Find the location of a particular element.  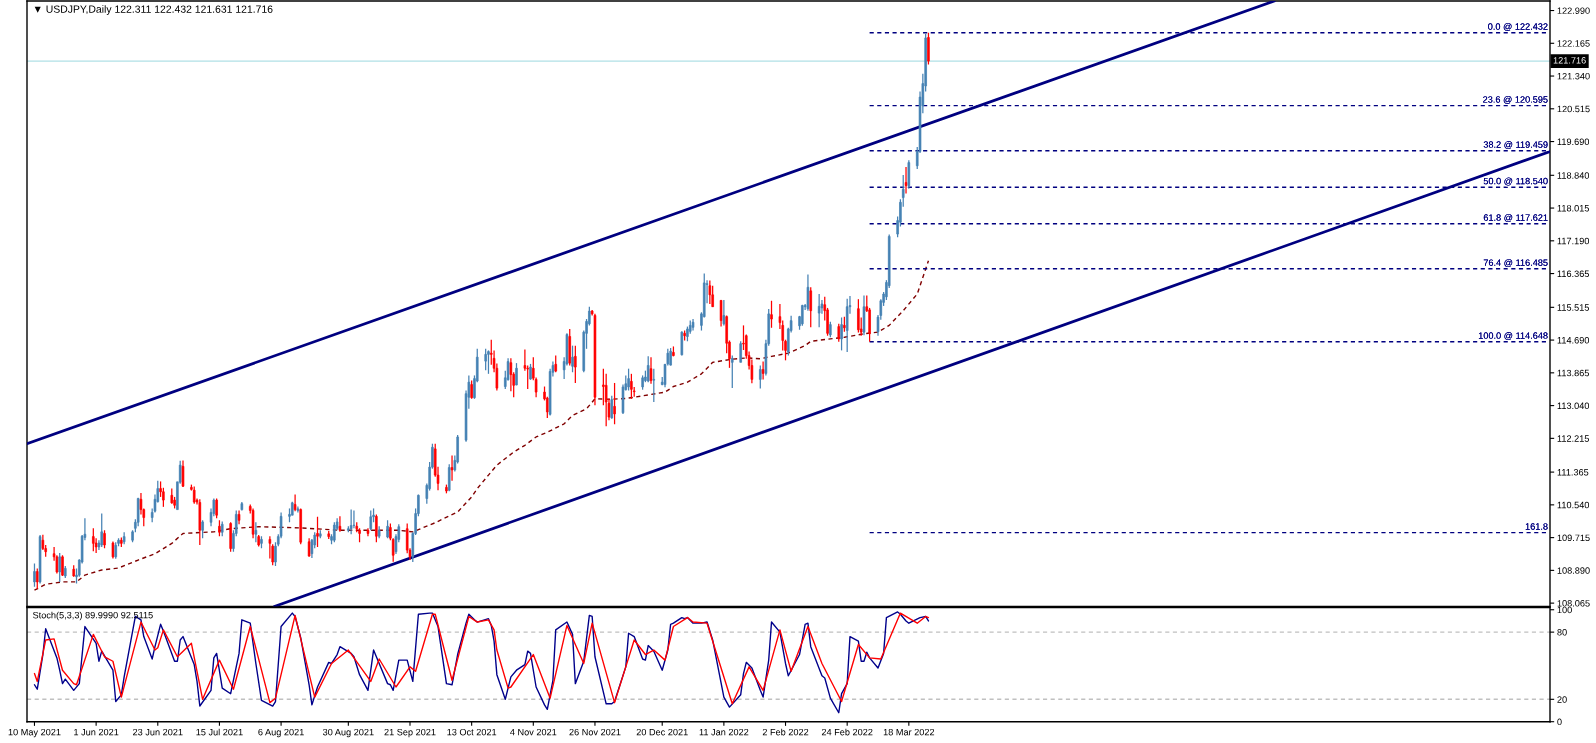

x-tick-label: 26 Nov 2021 is located at coordinates (595, 732).